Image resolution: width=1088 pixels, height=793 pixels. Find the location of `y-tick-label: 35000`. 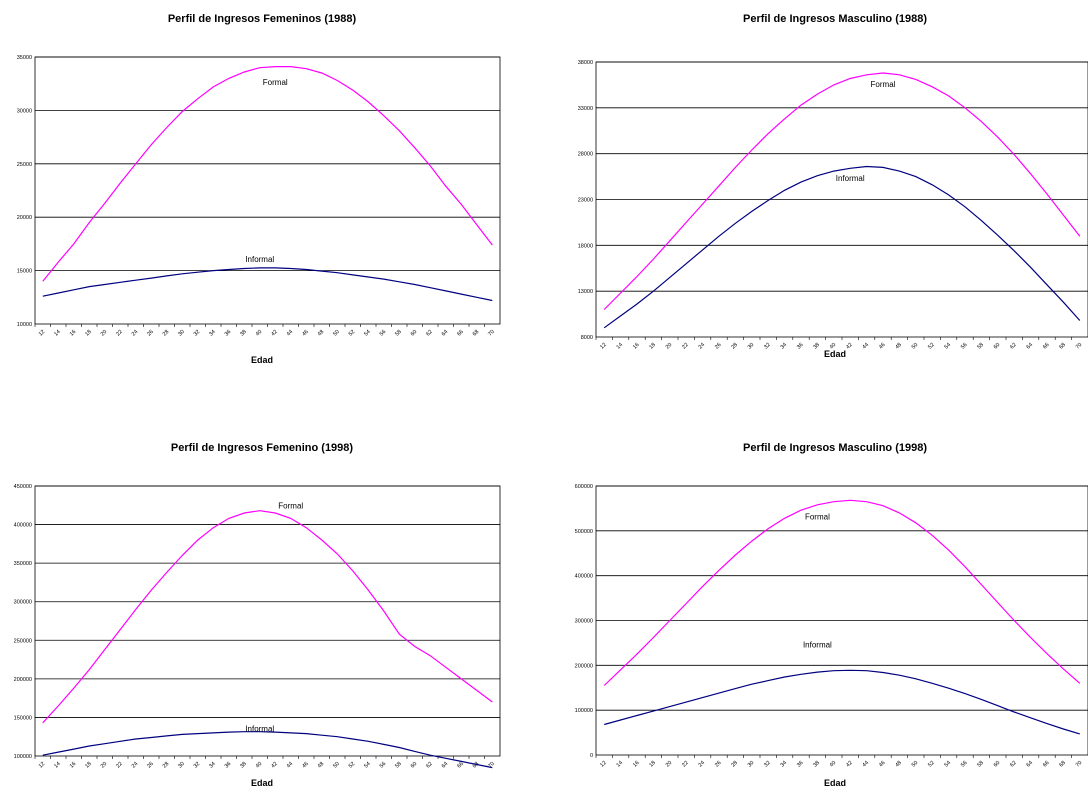

y-tick-label: 35000 is located at coordinates (24, 58).